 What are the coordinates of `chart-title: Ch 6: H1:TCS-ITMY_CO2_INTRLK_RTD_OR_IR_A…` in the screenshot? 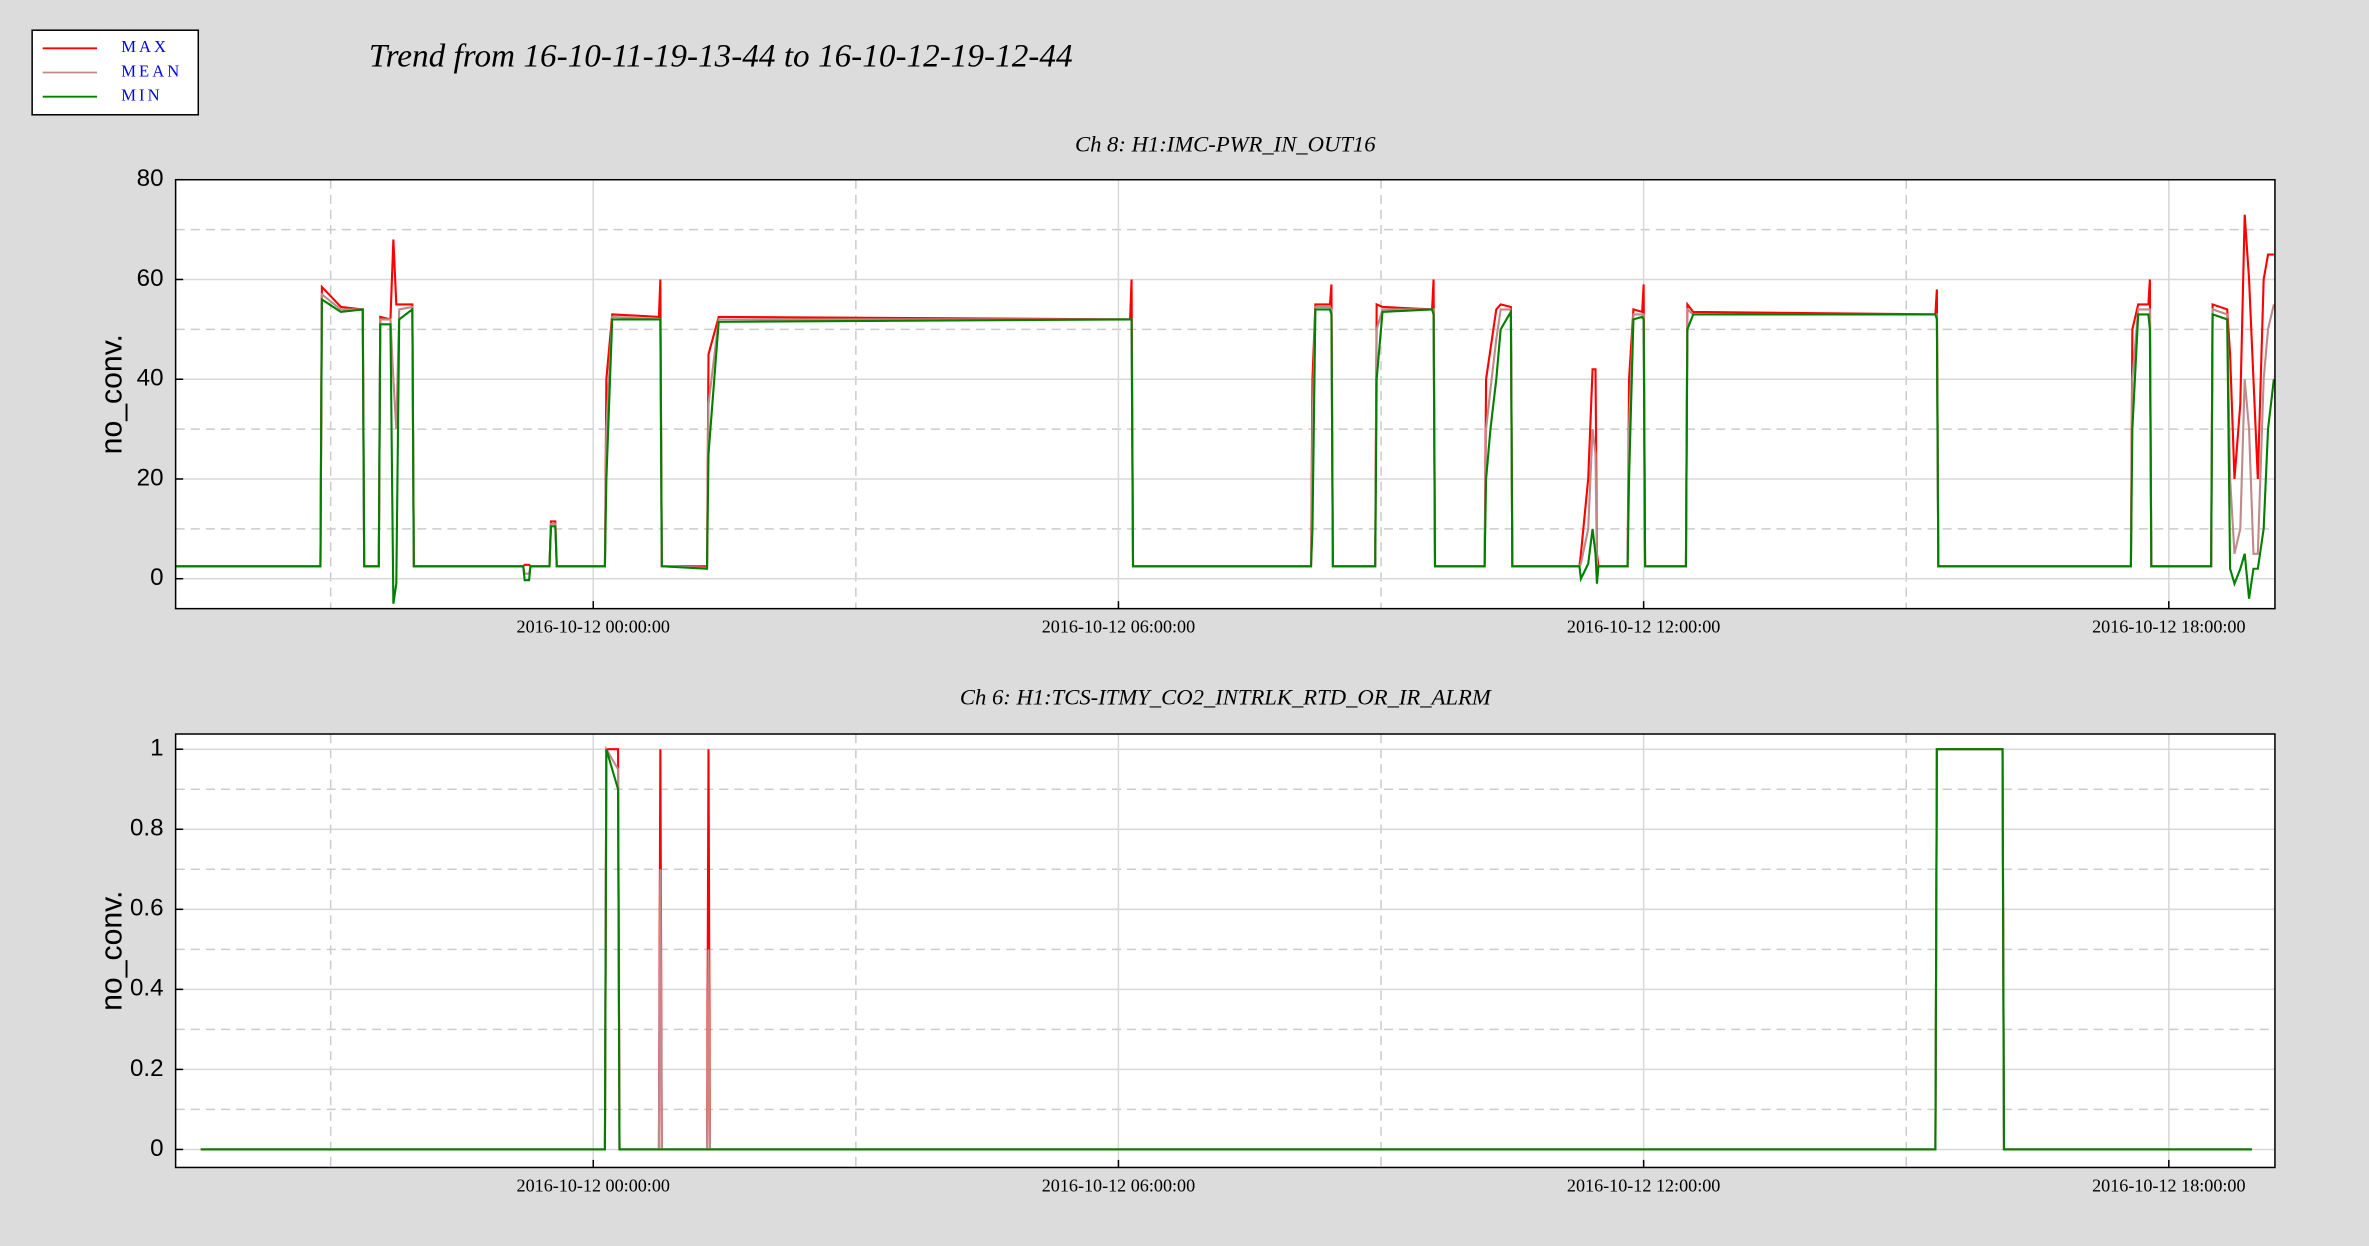 It's located at (1226, 696).